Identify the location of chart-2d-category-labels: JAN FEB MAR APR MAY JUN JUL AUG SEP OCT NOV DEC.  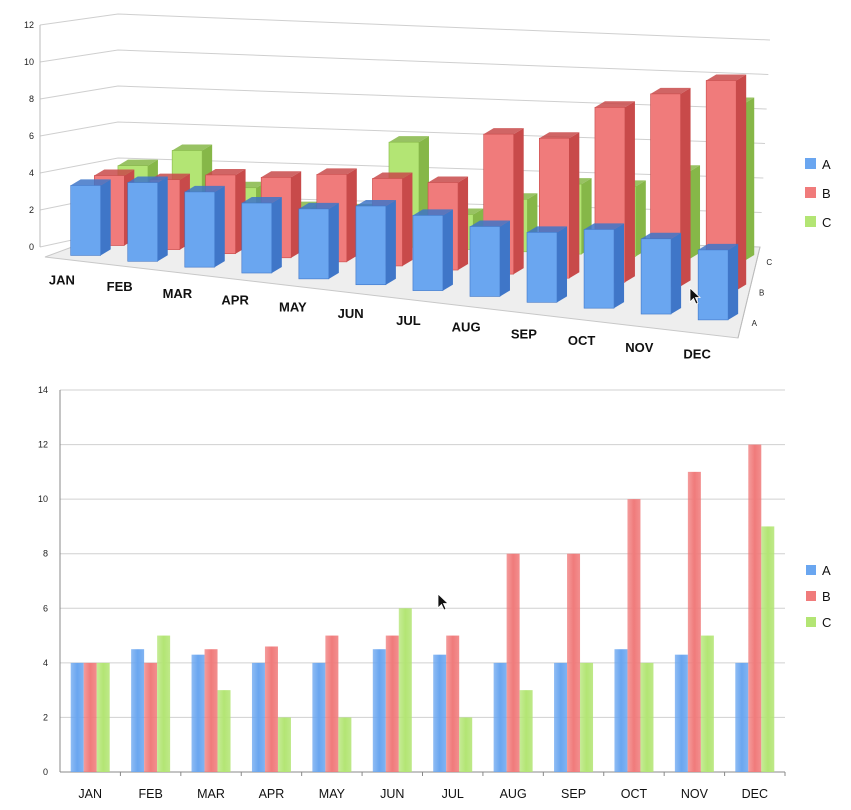
(423, 794).